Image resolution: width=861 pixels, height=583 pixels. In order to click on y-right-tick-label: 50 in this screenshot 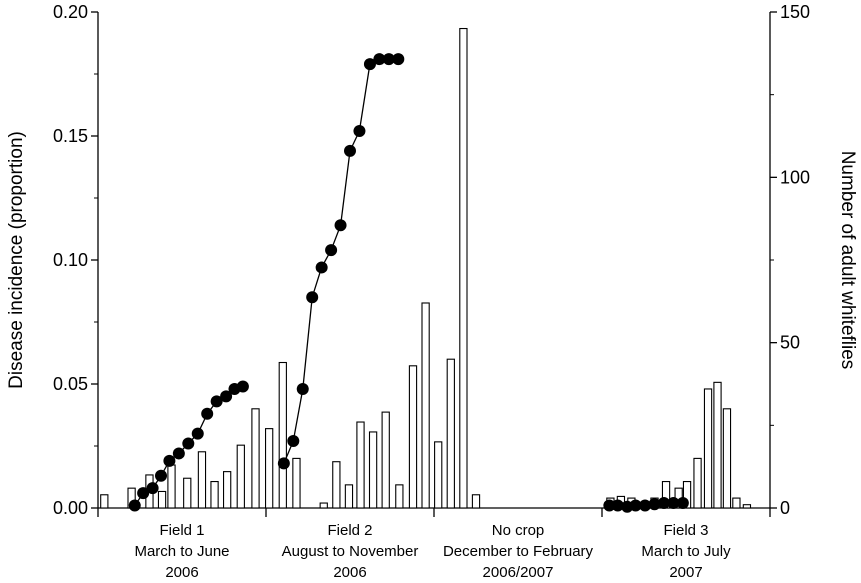, I will do `click(790, 343)`.